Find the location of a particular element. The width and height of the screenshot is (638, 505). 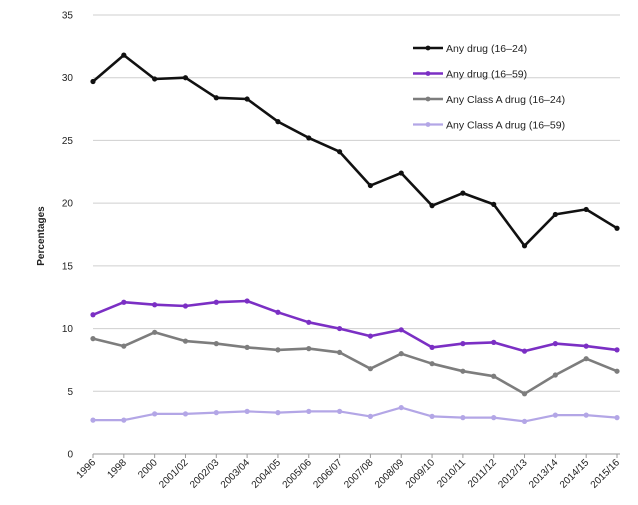

legend-entry: Any Class A drug (16–59) is located at coordinates (489, 126).